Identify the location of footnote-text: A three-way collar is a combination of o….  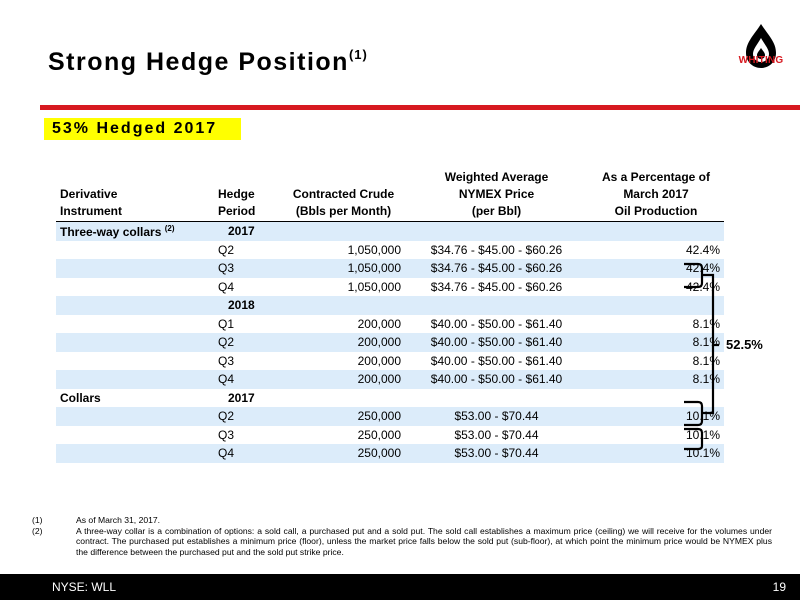
(424, 541).